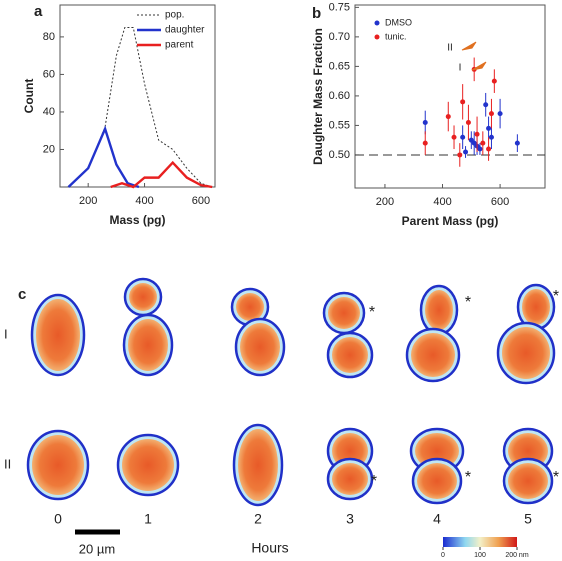 The height and width of the screenshot is (561, 562). What do you see at coordinates (350, 519) in the screenshot?
I see `hour-label: 3` at bounding box center [350, 519].